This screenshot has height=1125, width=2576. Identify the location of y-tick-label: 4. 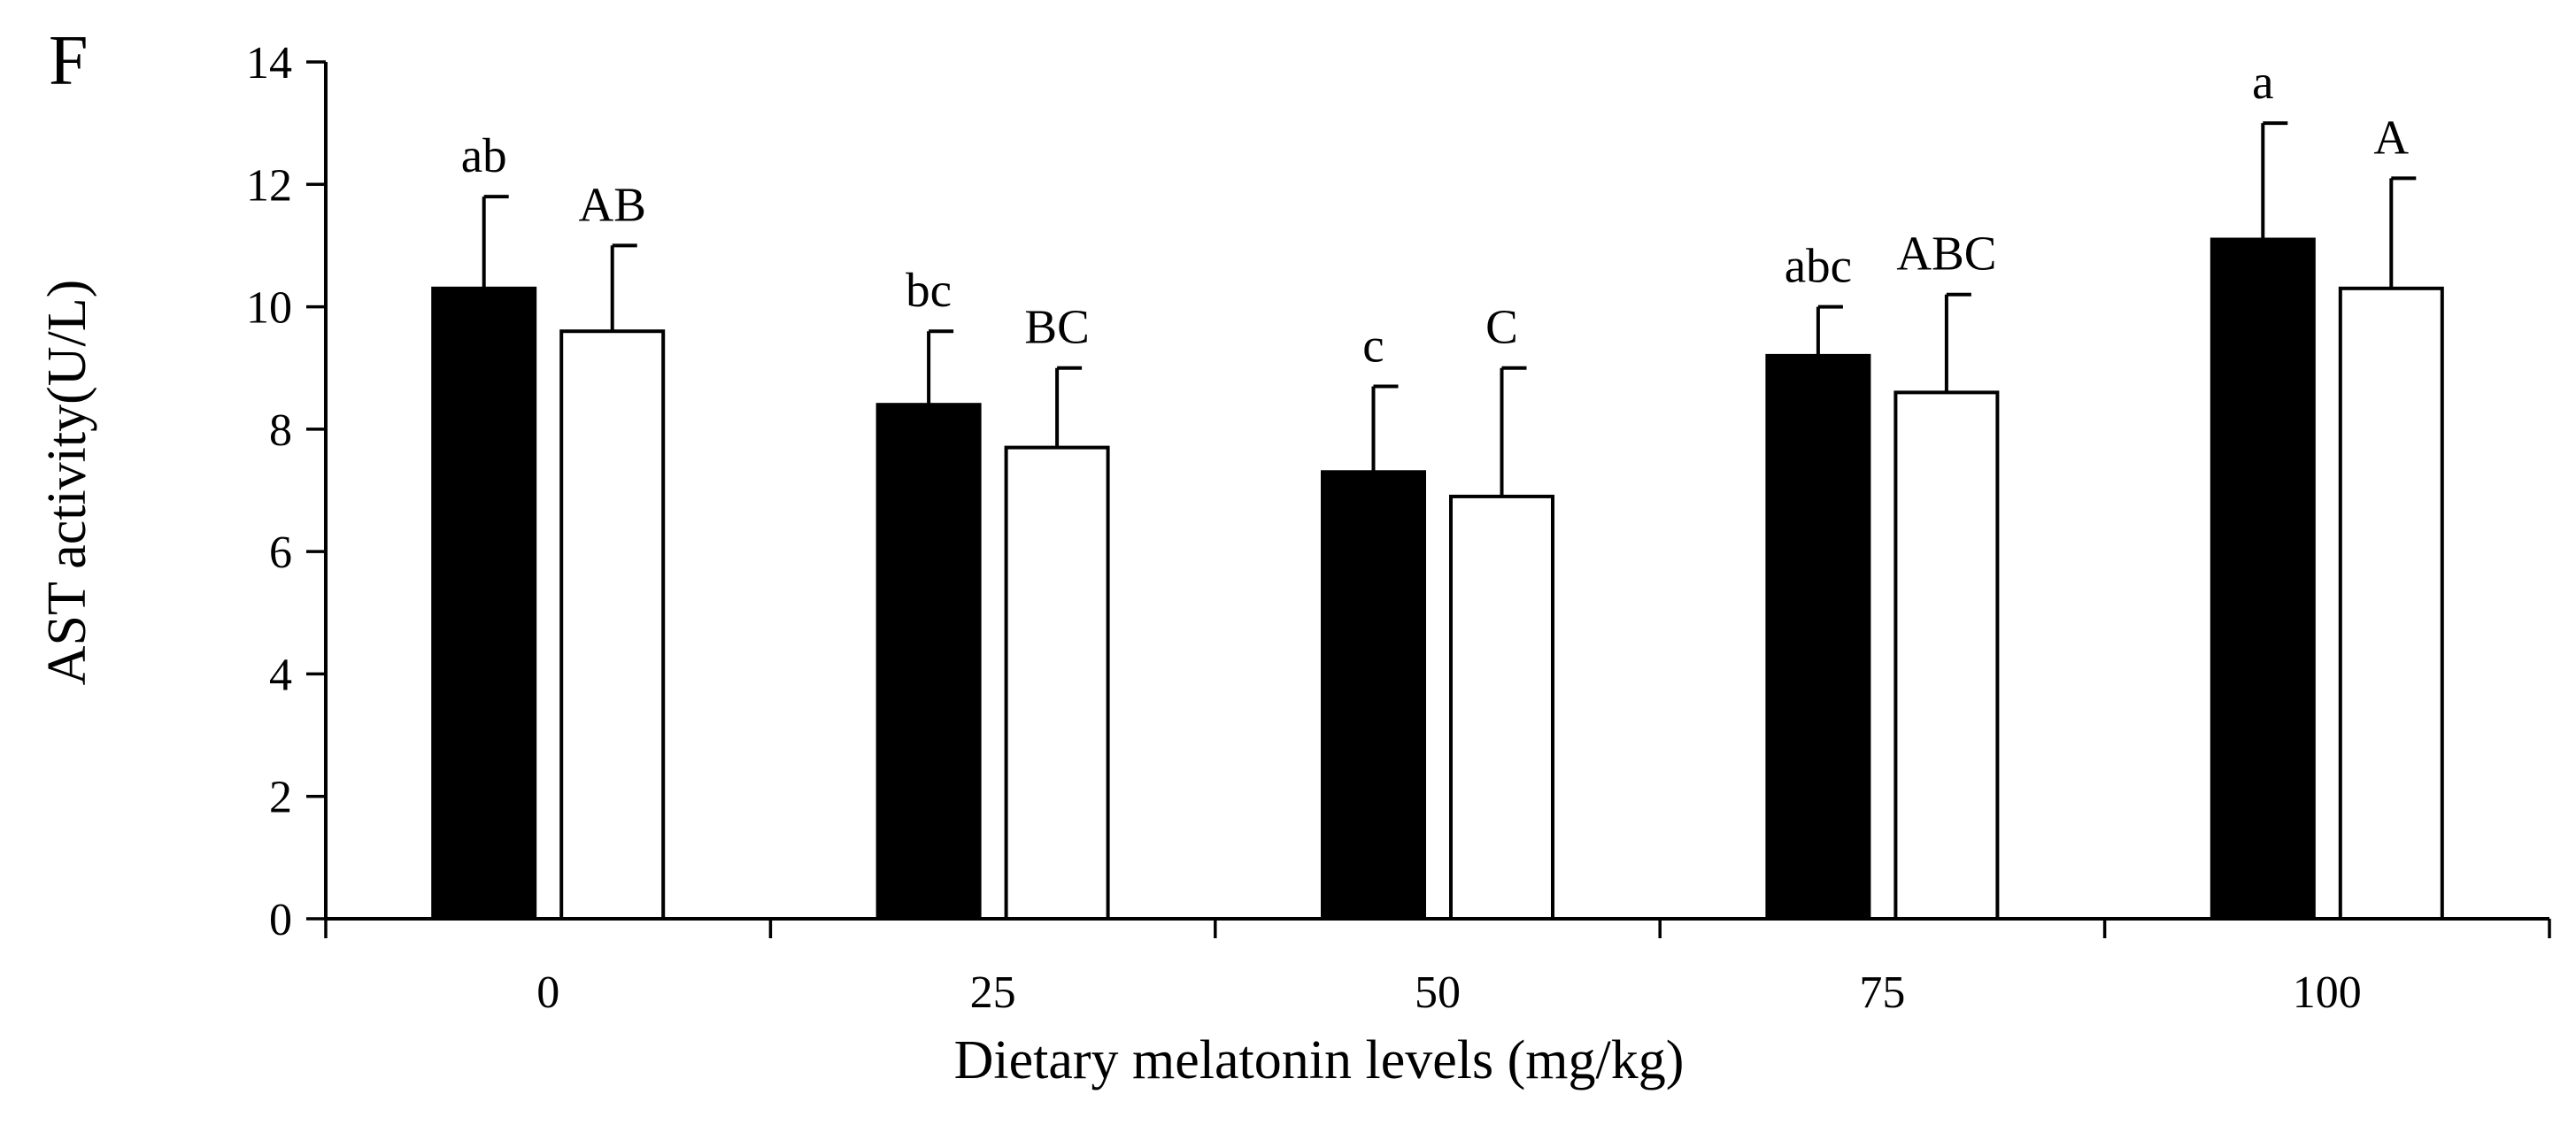
(280, 675).